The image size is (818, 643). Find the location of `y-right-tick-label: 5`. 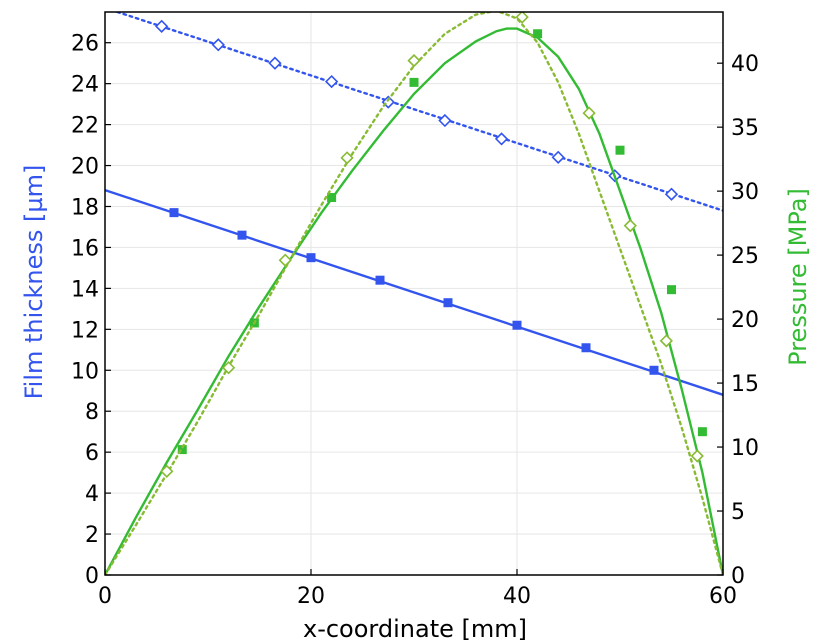

y-right-tick-label: 5 is located at coordinates (738, 512).